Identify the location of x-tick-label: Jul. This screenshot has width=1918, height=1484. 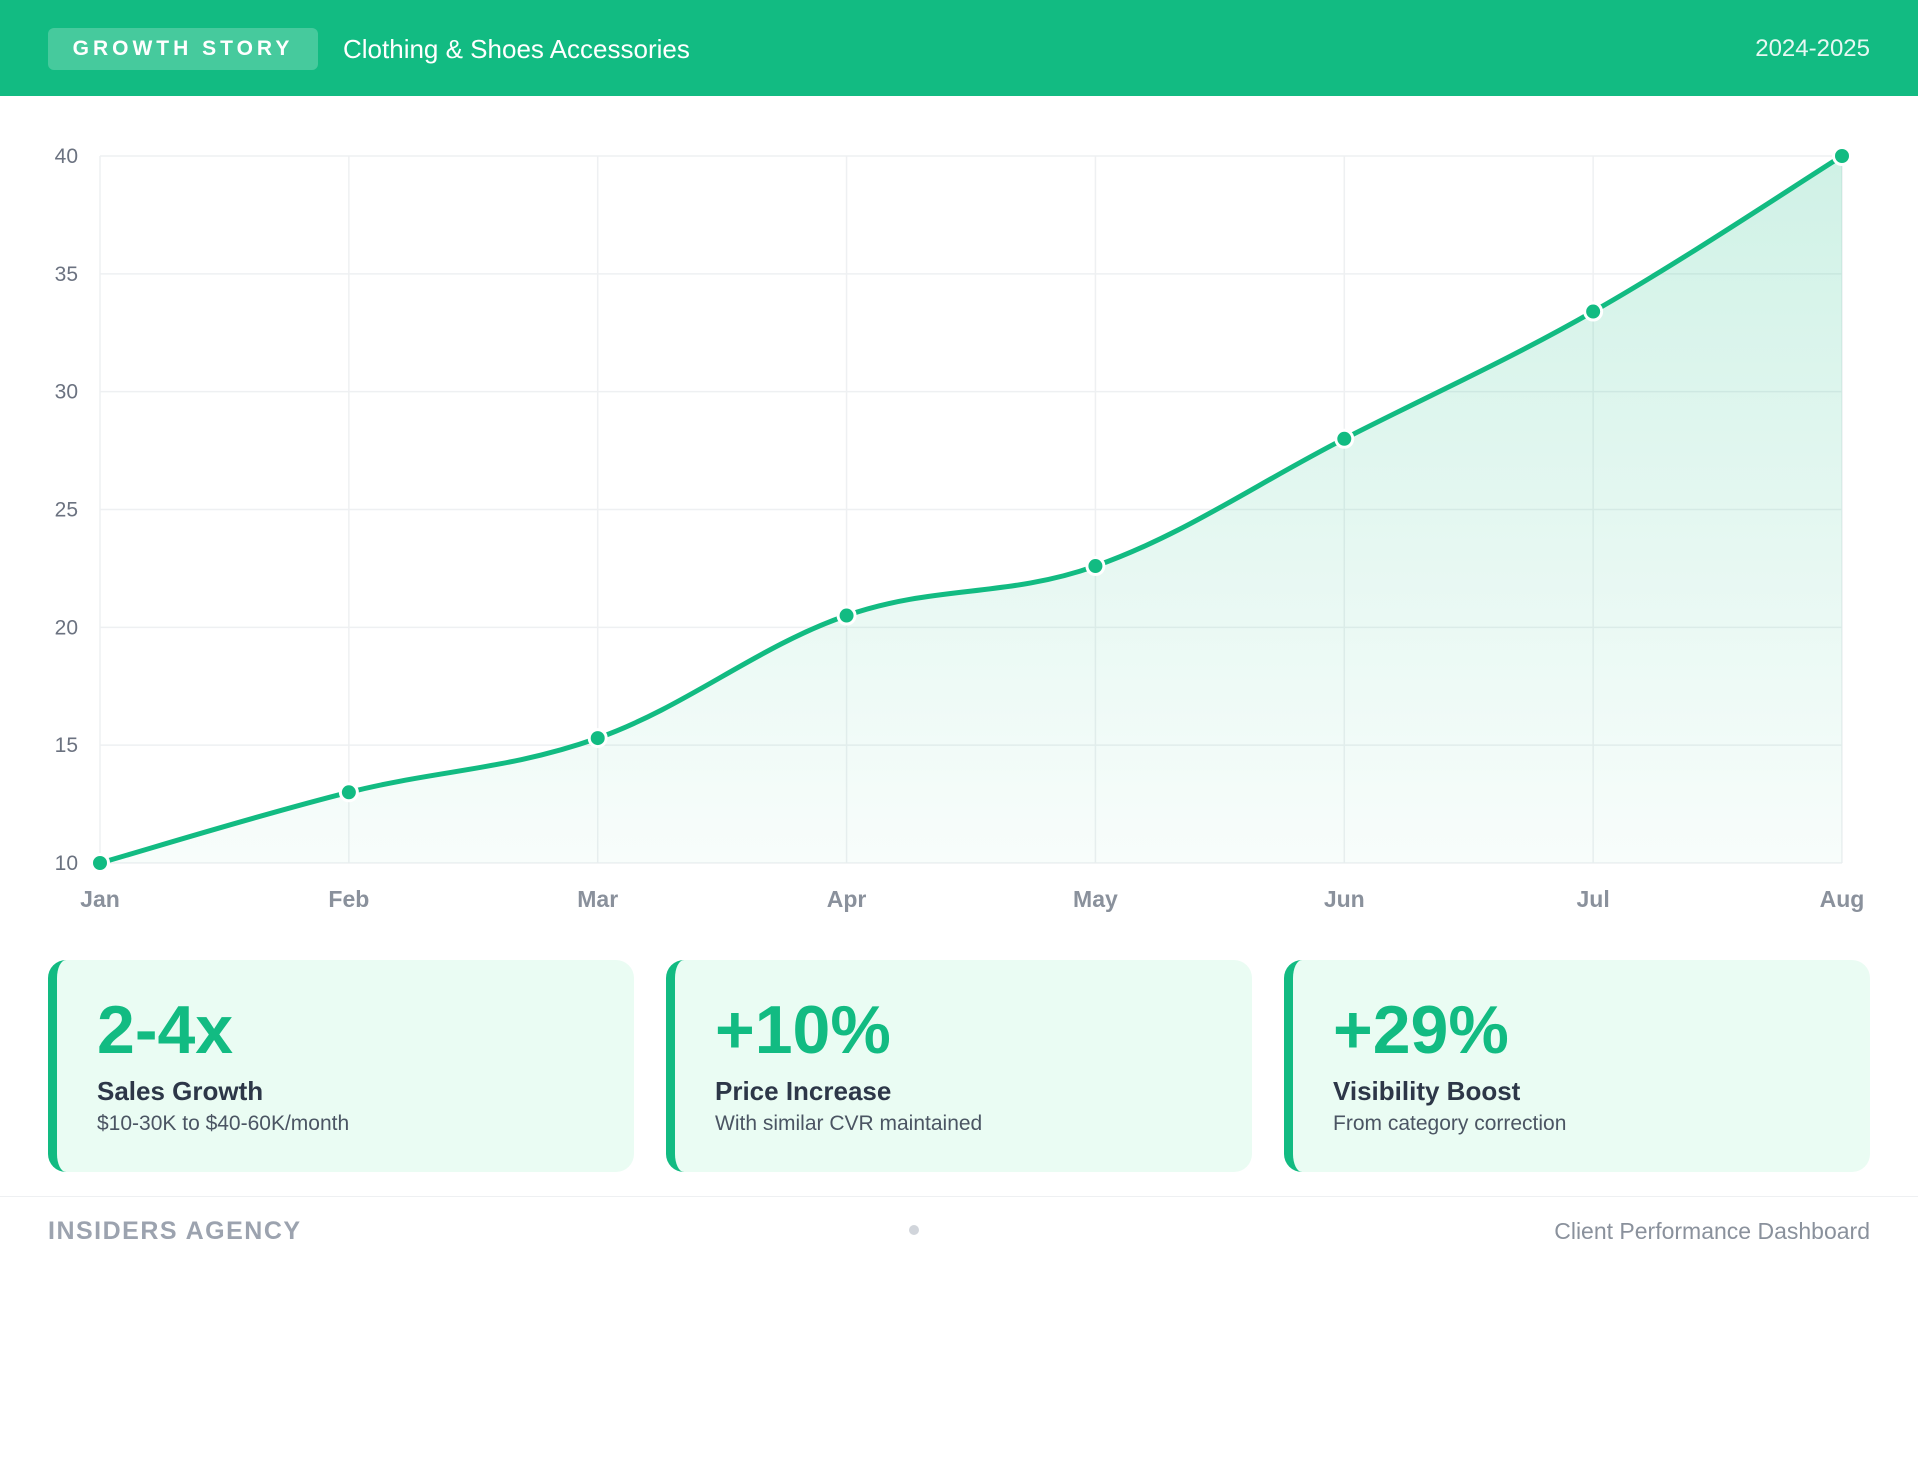
(1593, 899).